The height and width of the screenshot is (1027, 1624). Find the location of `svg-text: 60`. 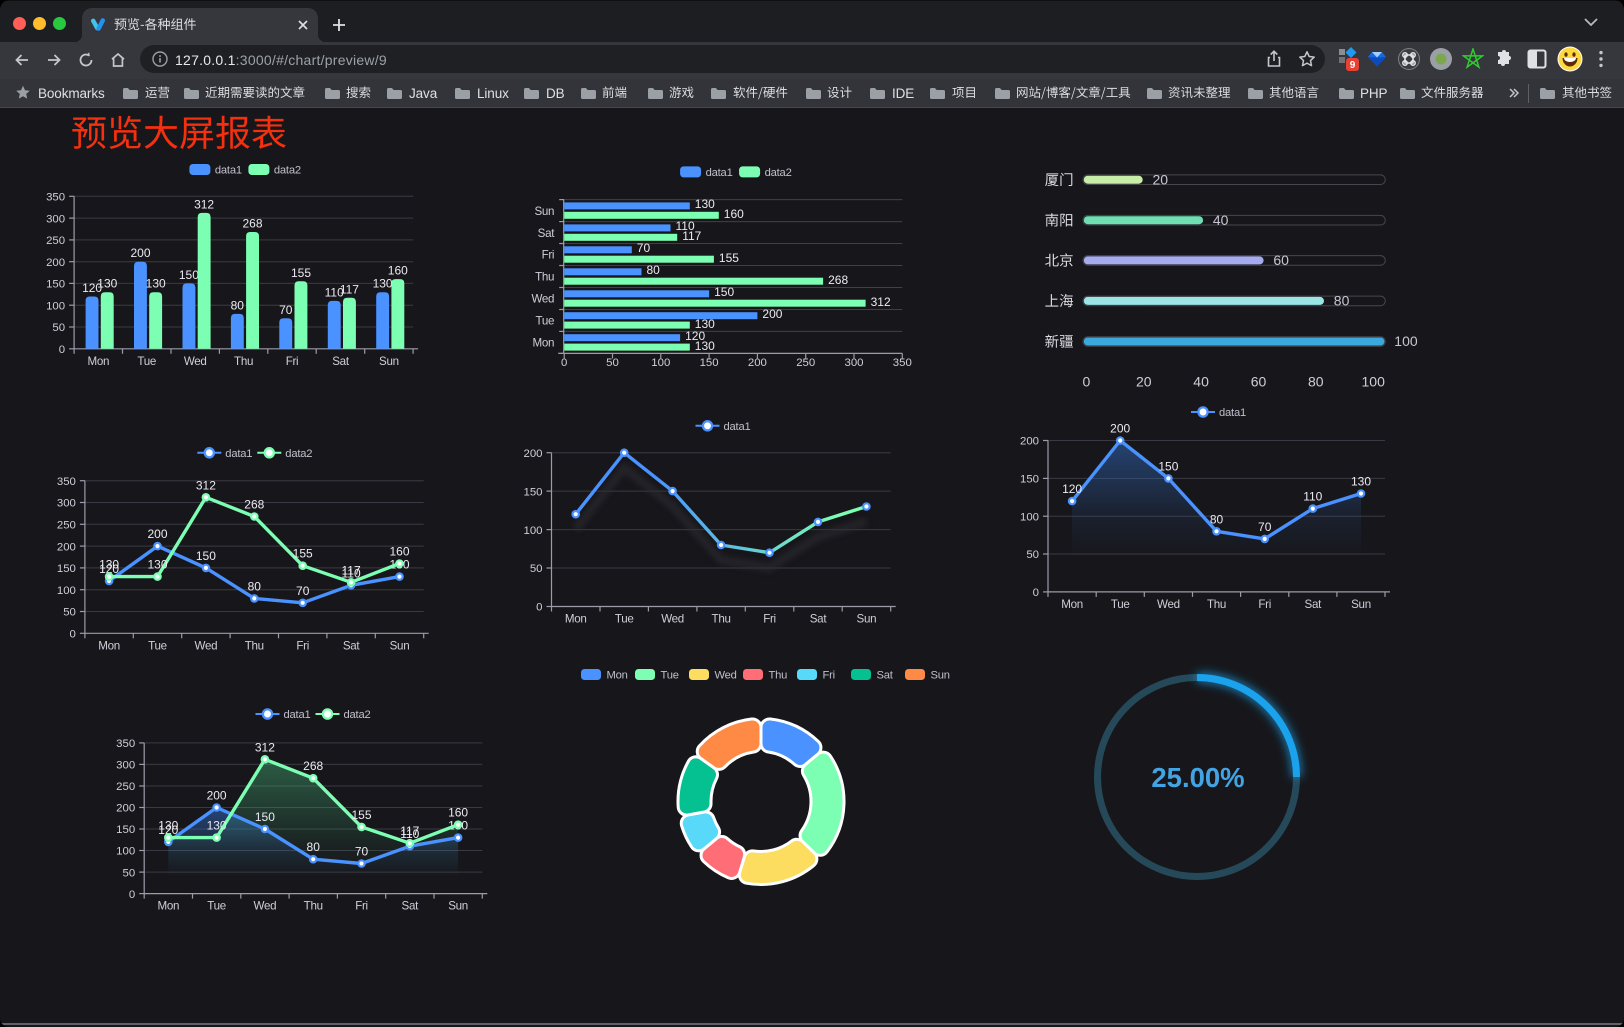

svg-text: 60 is located at coordinates (1259, 382).